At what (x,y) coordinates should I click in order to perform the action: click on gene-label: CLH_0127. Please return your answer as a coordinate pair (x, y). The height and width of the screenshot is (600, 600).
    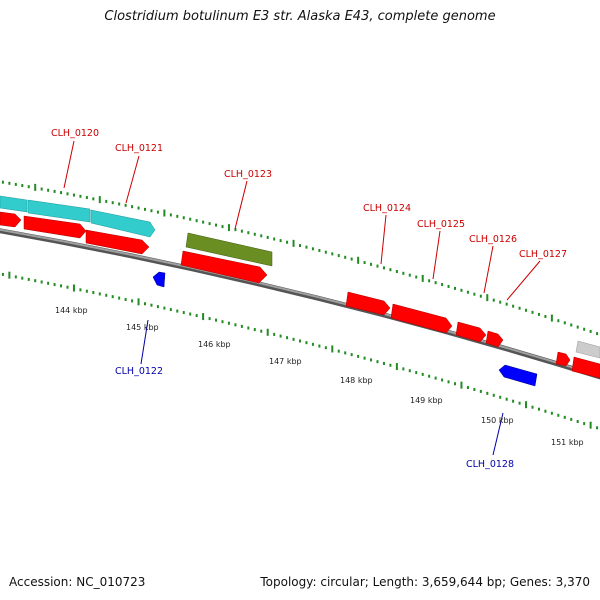
    Looking at the image, I should click on (543, 254).